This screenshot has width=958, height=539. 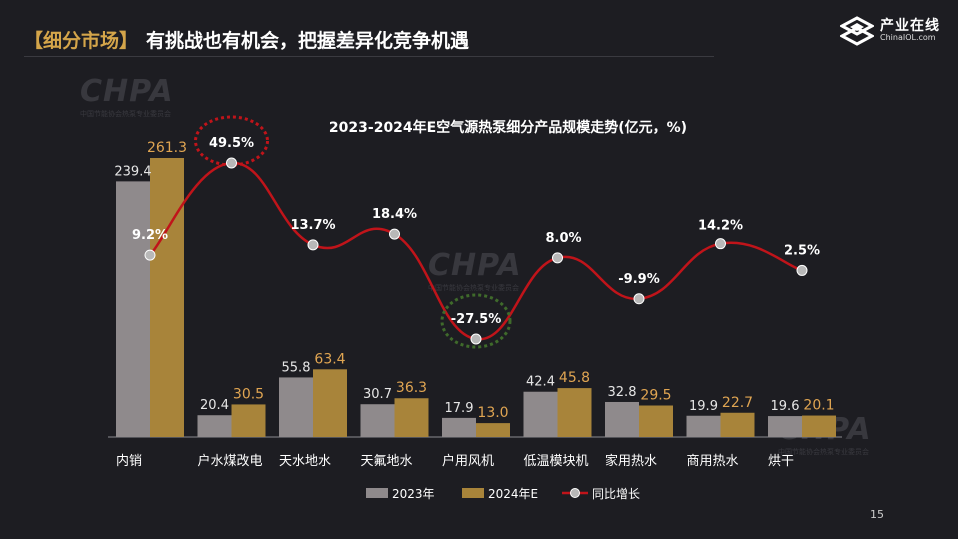 What do you see at coordinates (574, 378) in the screenshot?
I see `value-label-2024e: 45.8` at bounding box center [574, 378].